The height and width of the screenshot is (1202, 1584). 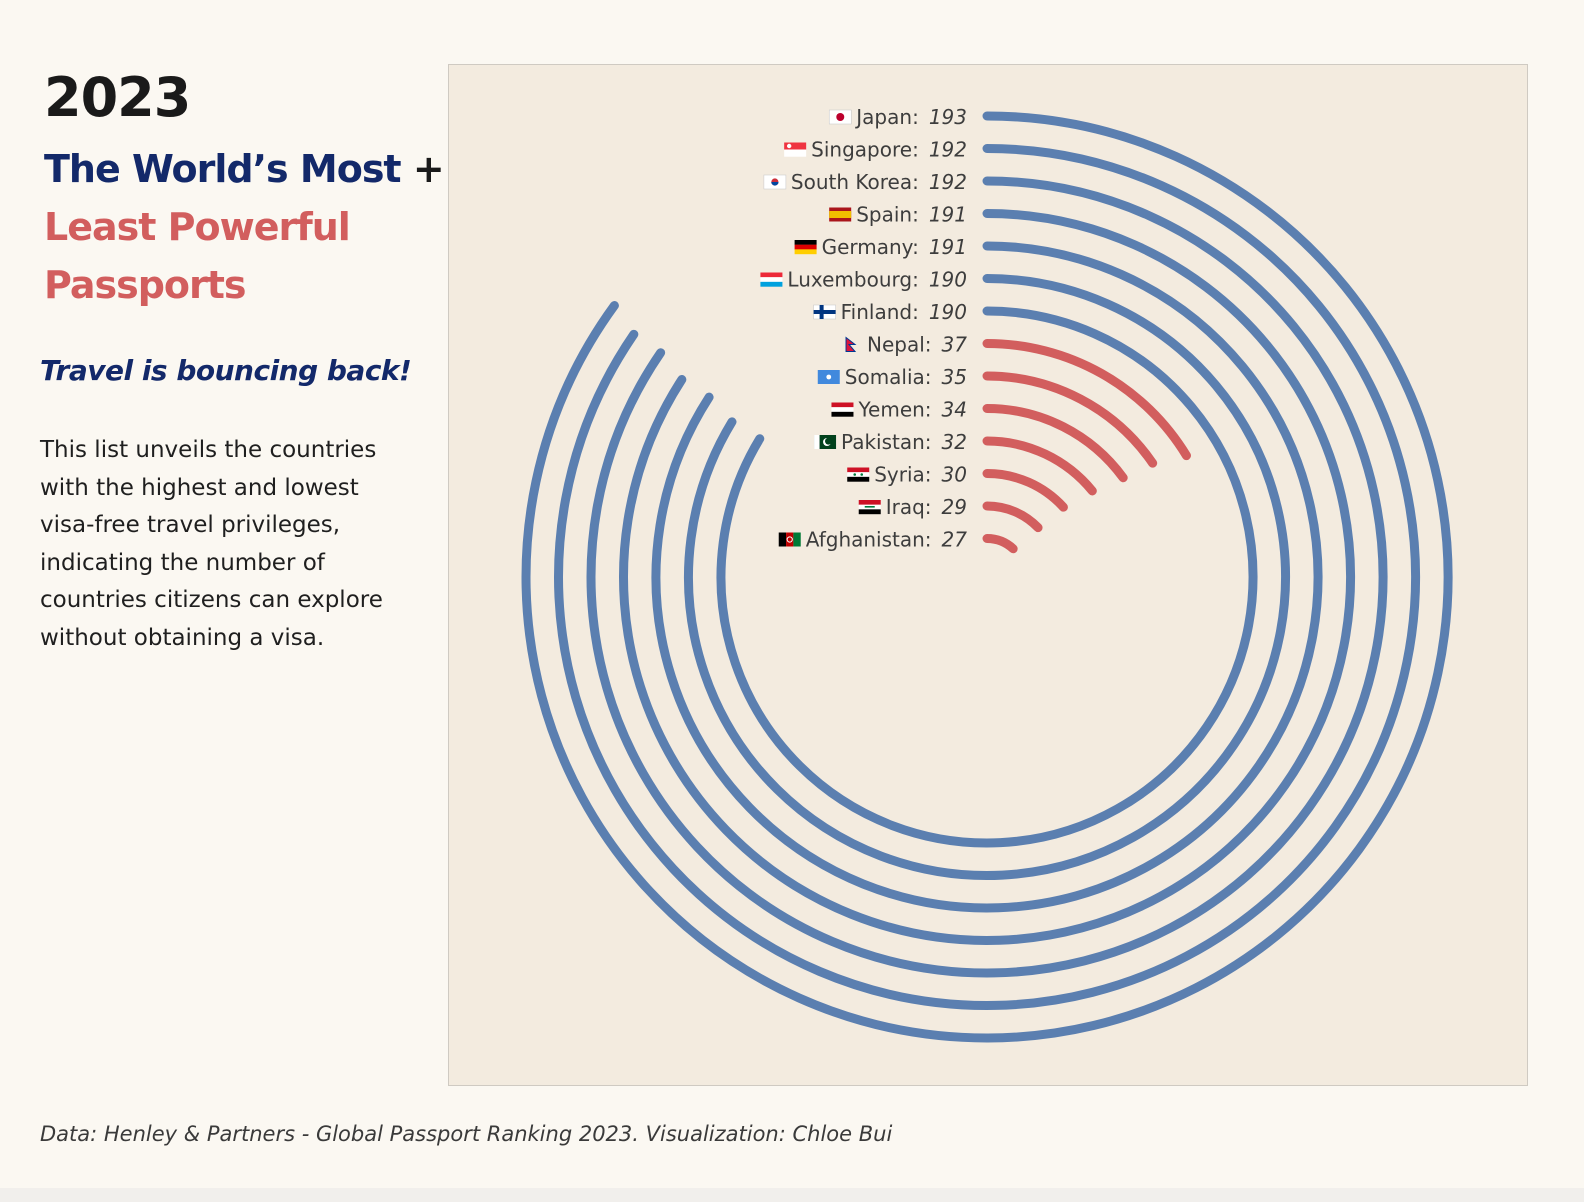 What do you see at coordinates (795, 149) in the screenshot?
I see `flag-sg-icon` at bounding box center [795, 149].